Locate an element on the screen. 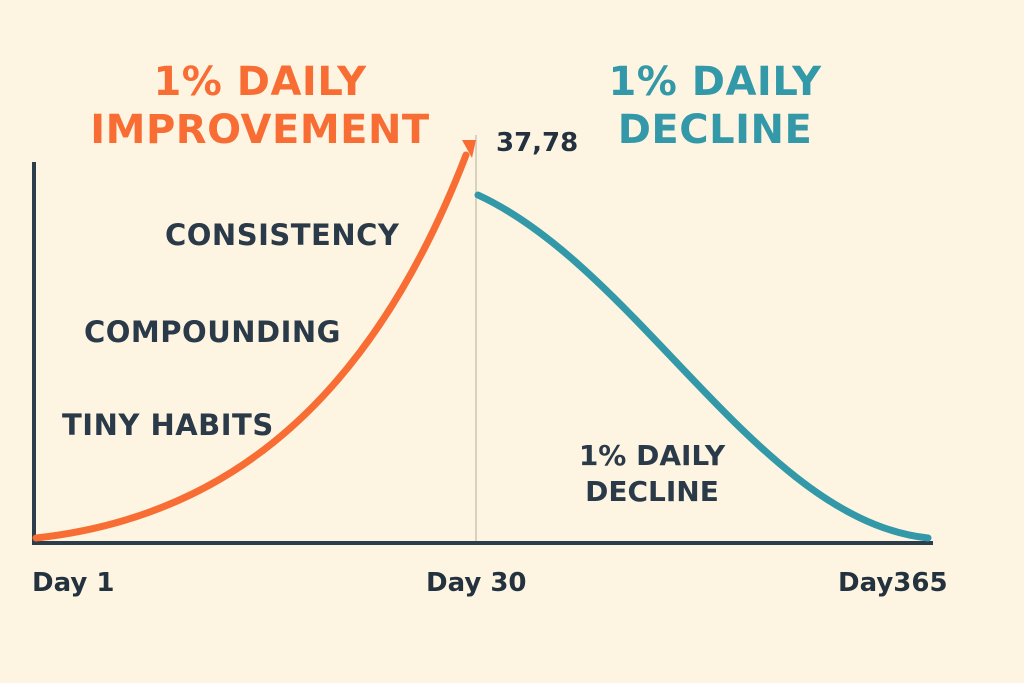  decline-heading-line2: DECLINE is located at coordinates (715, 130).